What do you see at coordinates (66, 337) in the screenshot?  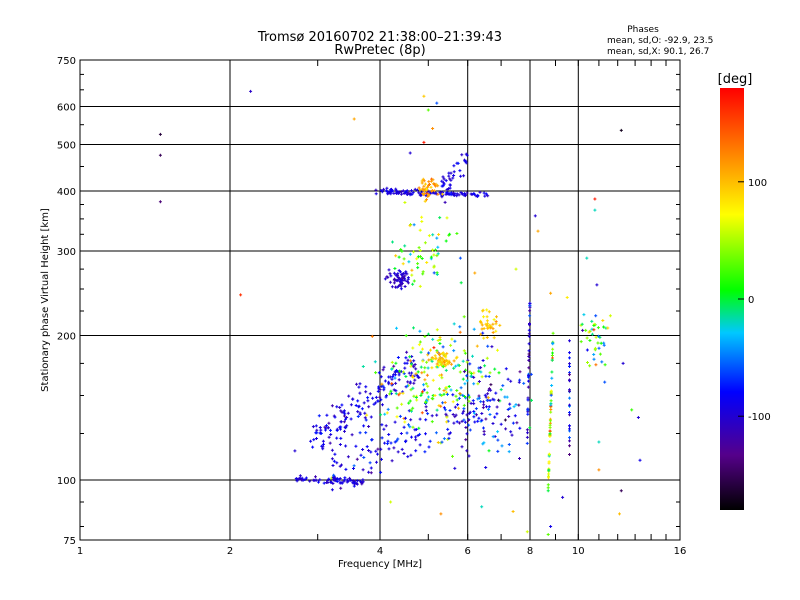 I see `y-tick-label: 200` at bounding box center [66, 337].